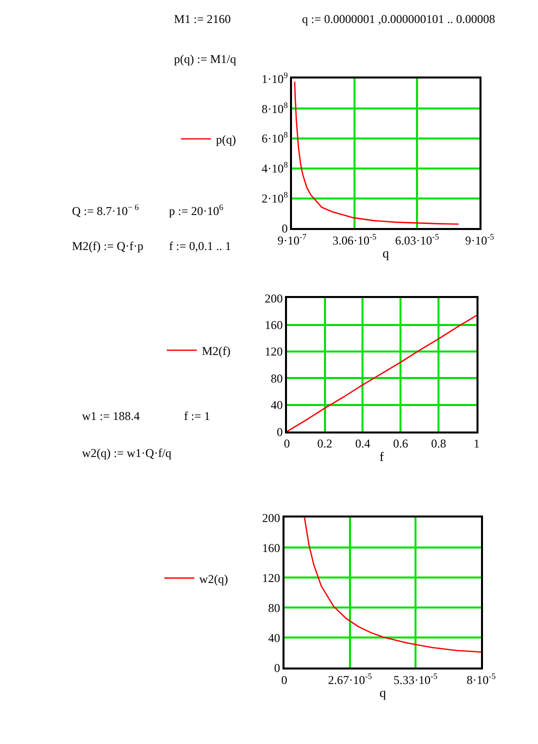  I want to click on x-tick-label: 3.06·10$^{-5}$, so click(354, 240).